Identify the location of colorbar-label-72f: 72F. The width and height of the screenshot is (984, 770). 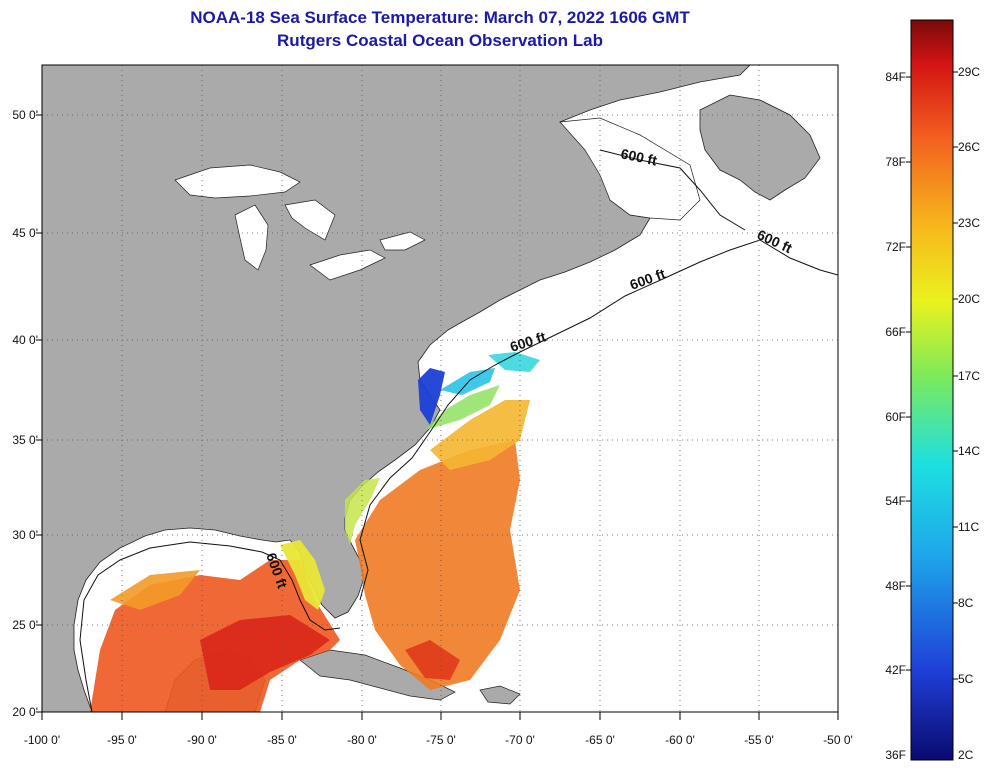
(895, 247).